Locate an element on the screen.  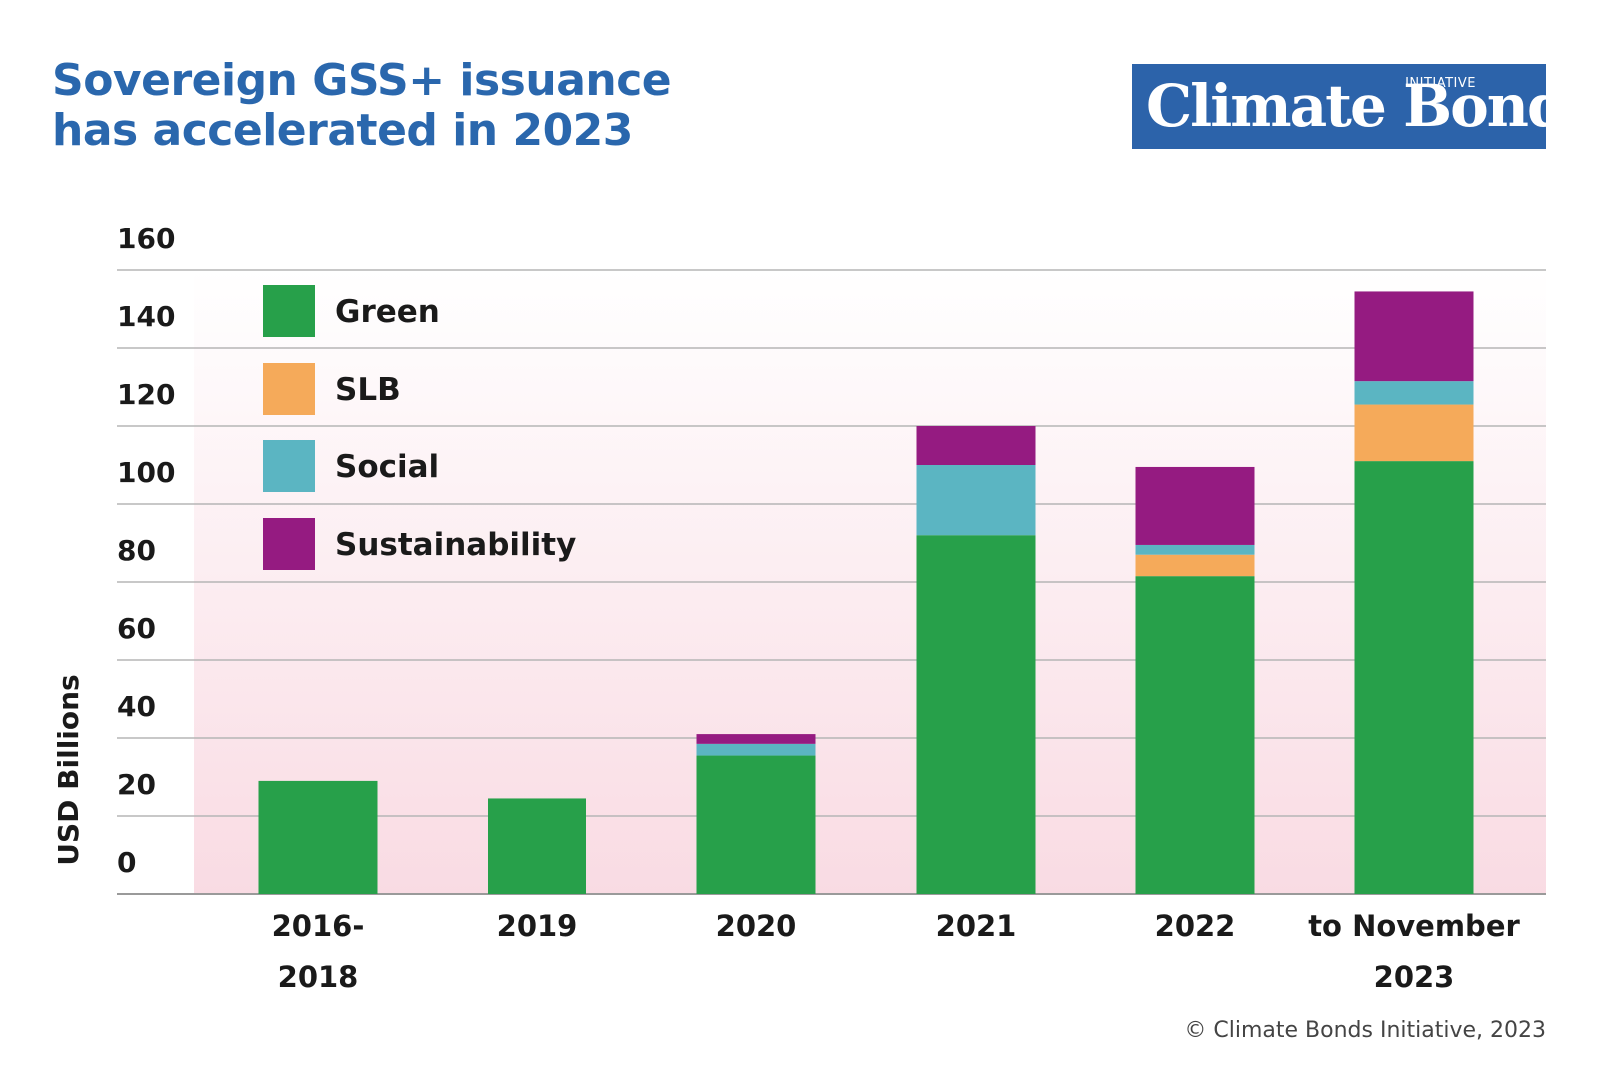
x-tick-label: 2021 is located at coordinates (976, 926).